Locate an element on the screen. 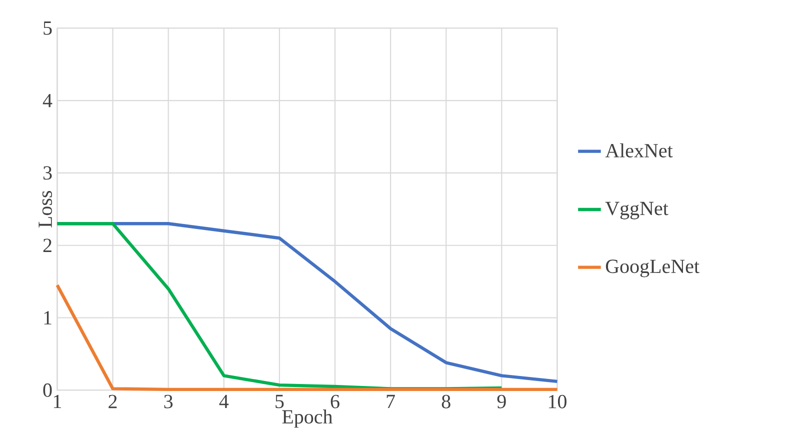  legend-label: AlexNet is located at coordinates (639, 150).